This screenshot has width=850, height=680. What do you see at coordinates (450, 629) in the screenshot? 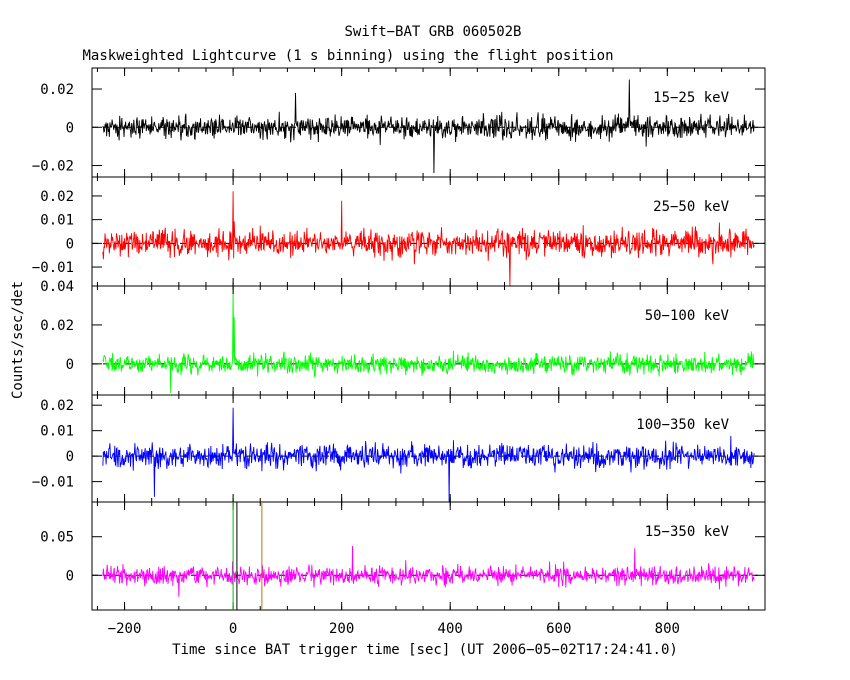
I see `x-tick-label-3: 400` at bounding box center [450, 629].